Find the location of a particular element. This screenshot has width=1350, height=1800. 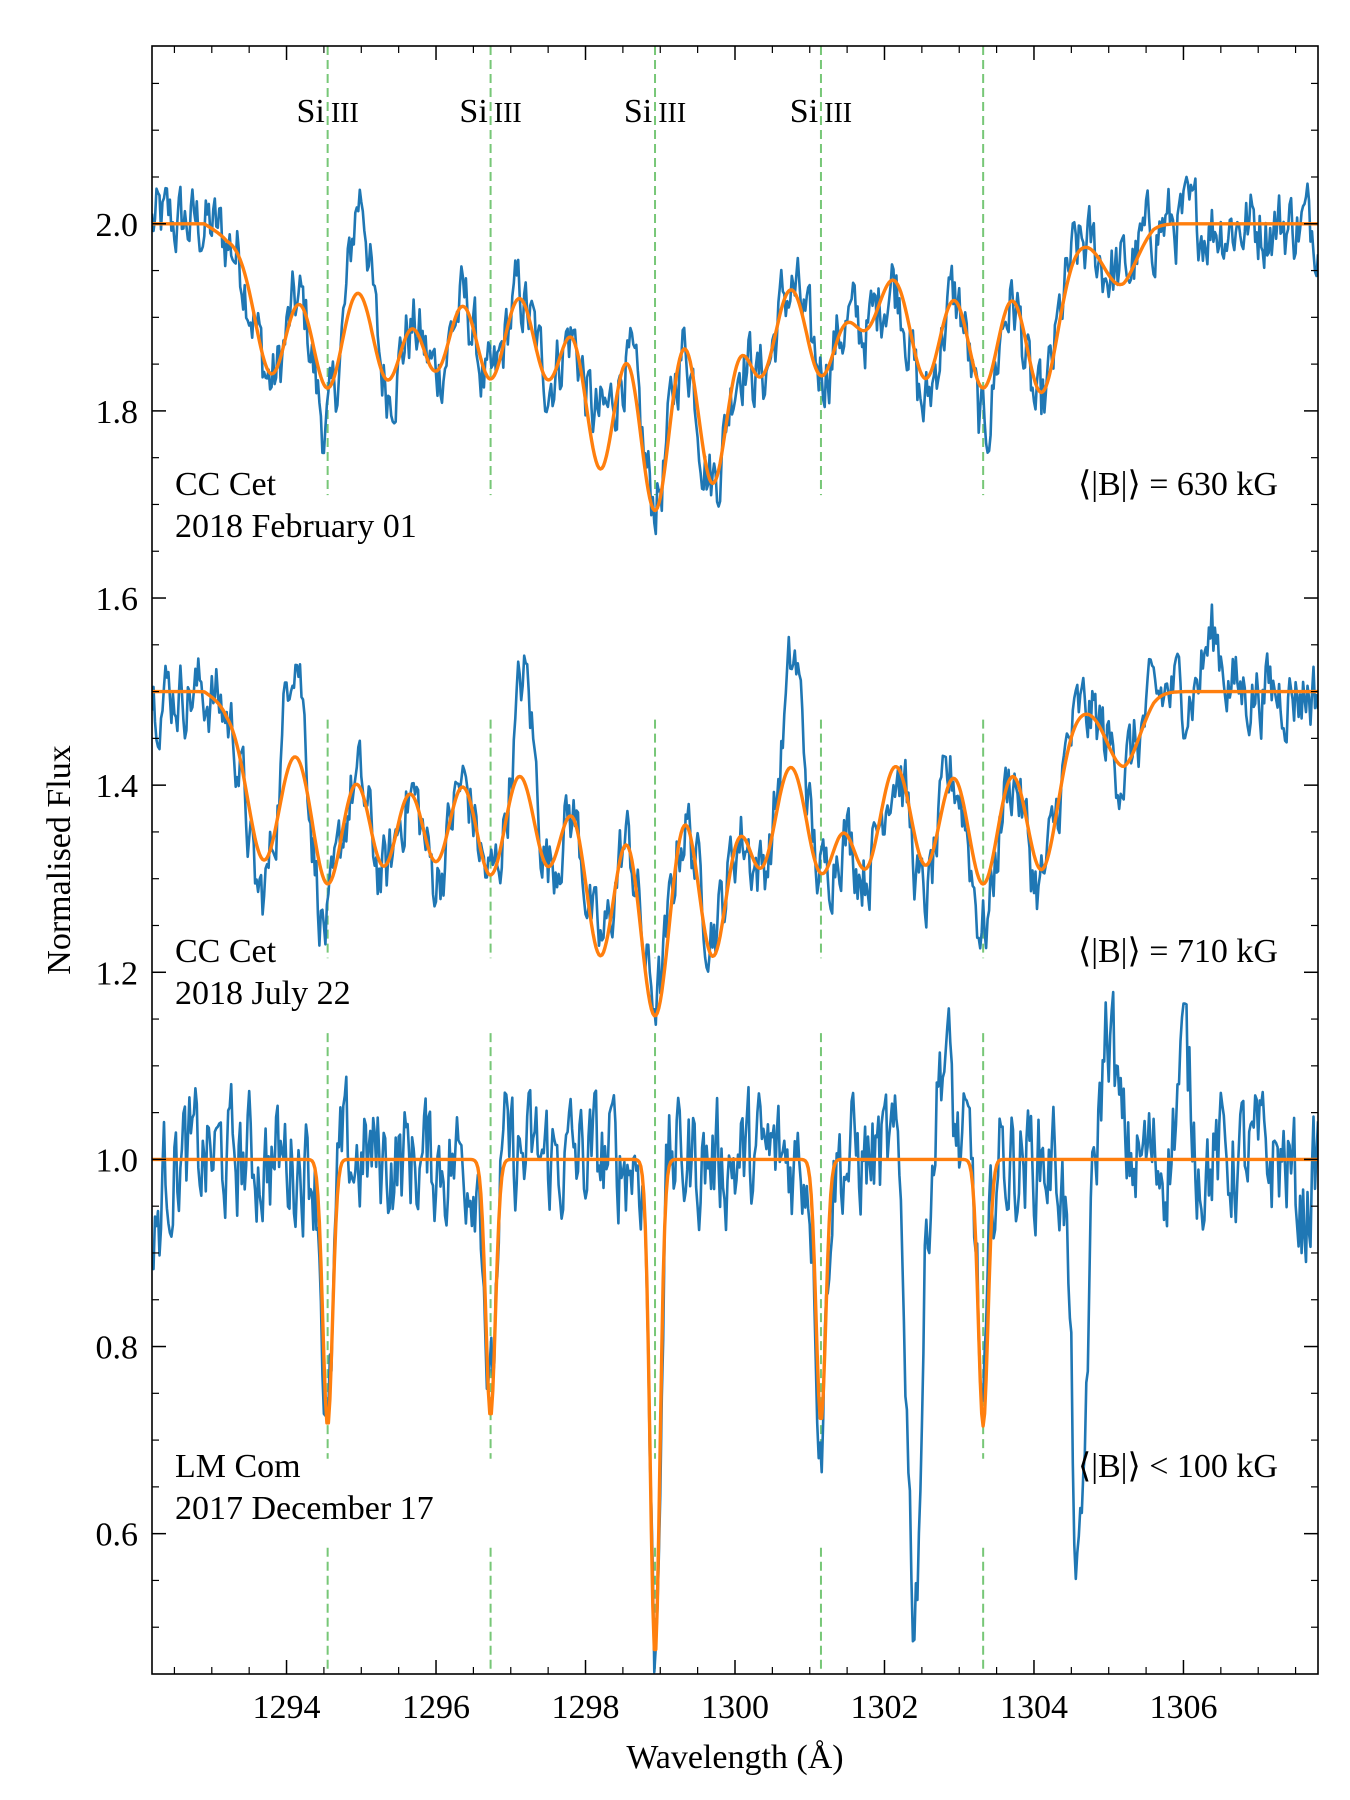

y-tick-label: 0.6 is located at coordinates (117, 1535).